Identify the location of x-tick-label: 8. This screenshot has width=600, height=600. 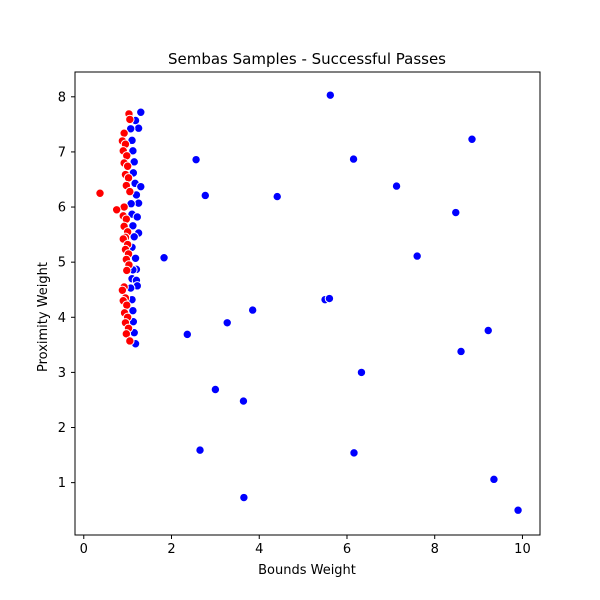
(435, 549).